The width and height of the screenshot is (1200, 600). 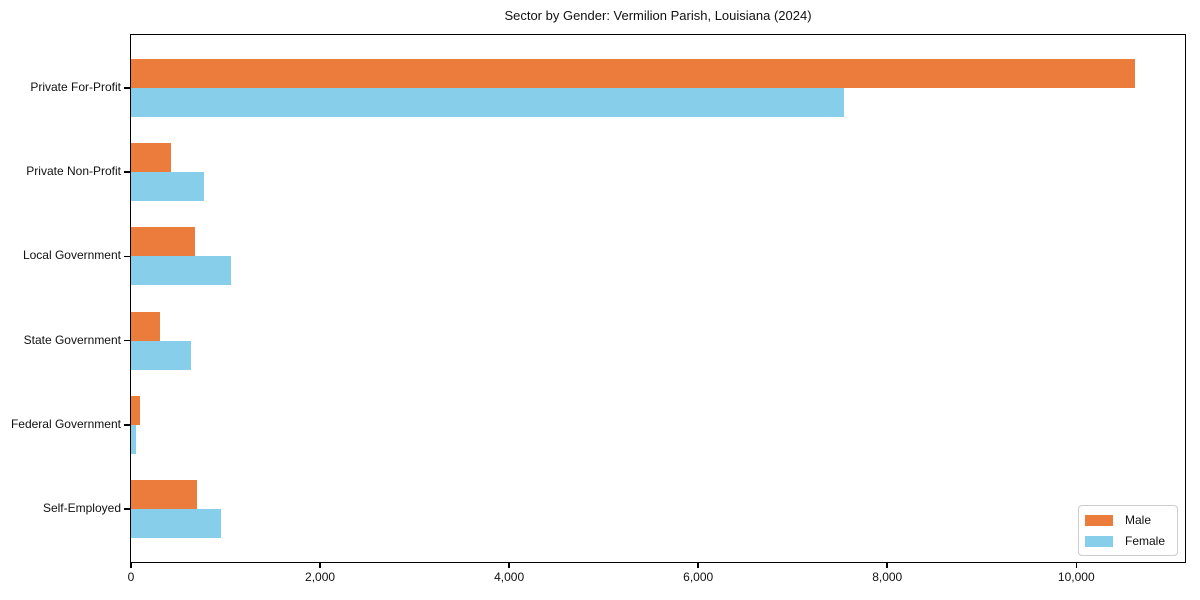 I want to click on x-tick-label-0: 0, so click(x=131, y=577).